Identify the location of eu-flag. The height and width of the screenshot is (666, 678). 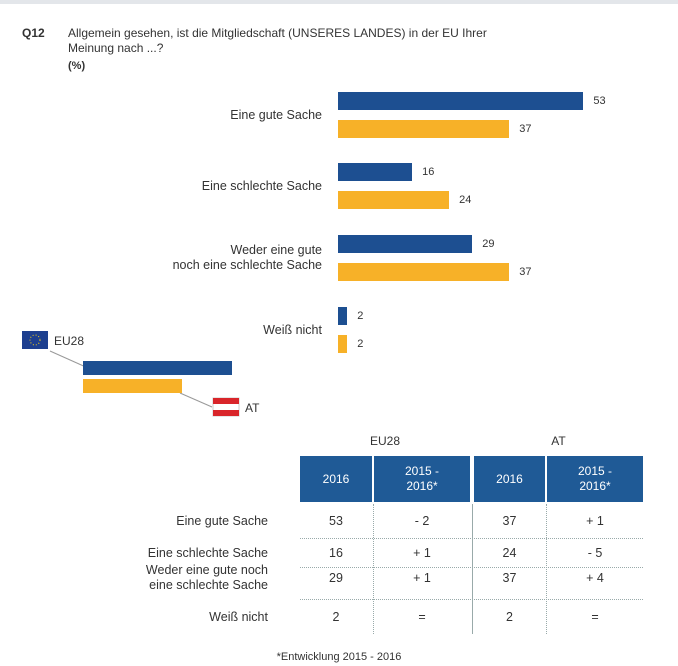
(35, 340).